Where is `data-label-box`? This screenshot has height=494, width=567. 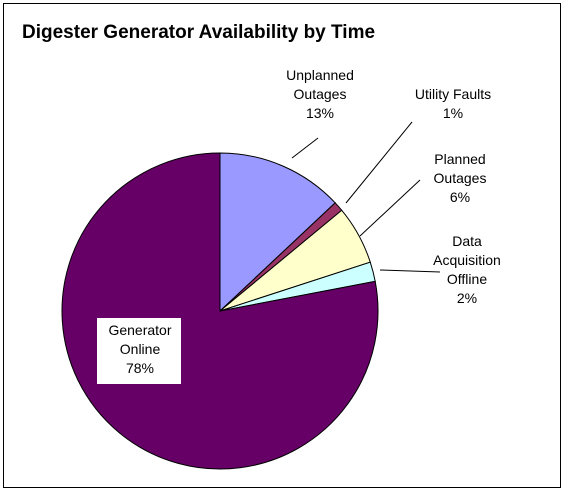 data-label-box is located at coordinates (139, 351).